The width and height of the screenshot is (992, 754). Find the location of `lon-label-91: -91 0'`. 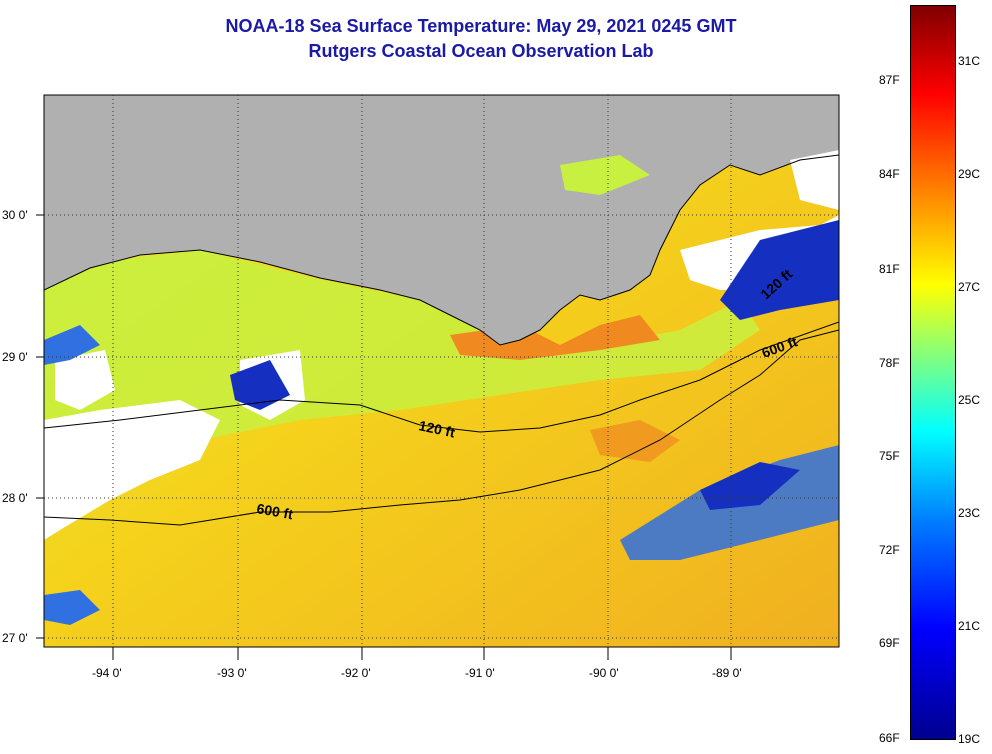

lon-label-91: -91 0' is located at coordinates (480, 673).